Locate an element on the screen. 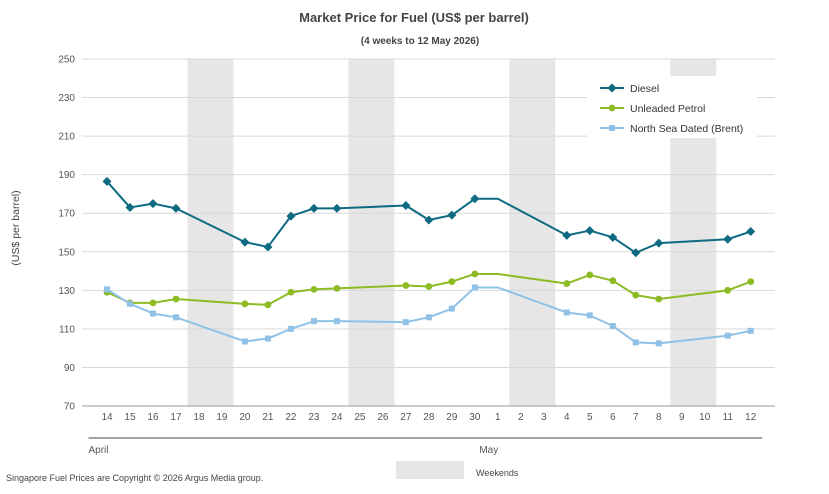  chart-subtitle: (4 weeks to 12 May 2026) is located at coordinates (420, 41).